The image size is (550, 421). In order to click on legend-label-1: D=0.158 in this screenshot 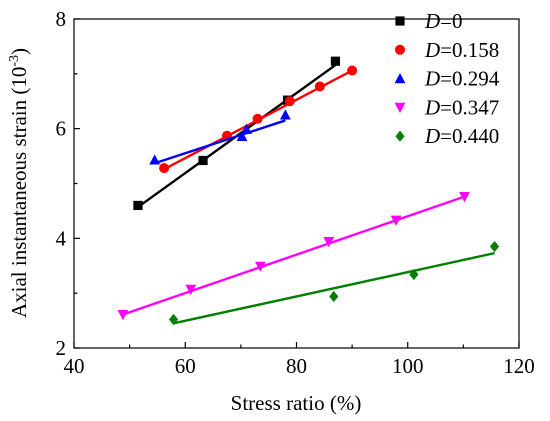, I will do `click(461, 50)`.